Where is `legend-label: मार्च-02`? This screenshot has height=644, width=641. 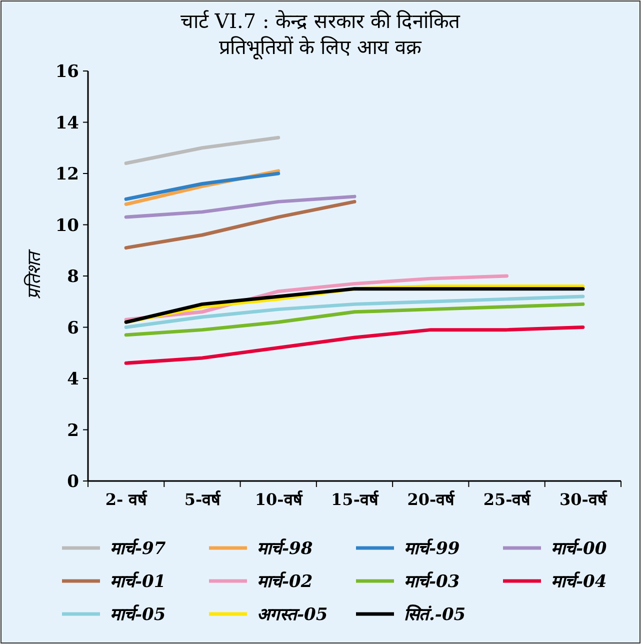 legend-label: मार्च-02 is located at coordinates (285, 581).